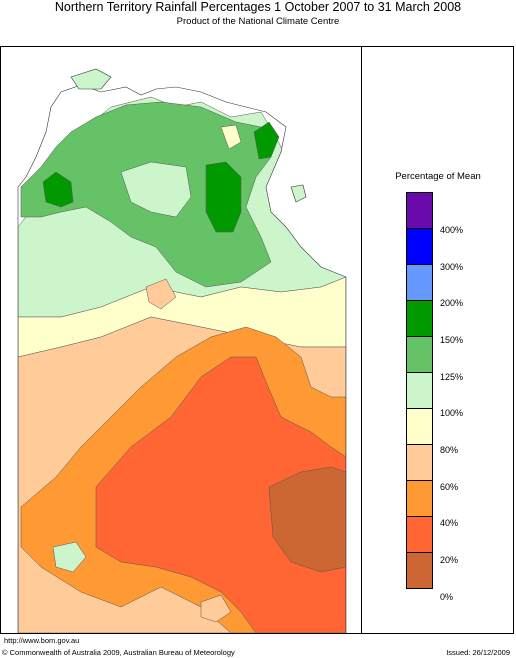 The image size is (516, 658). I want to click on region-150-200-east, so click(266, 140).